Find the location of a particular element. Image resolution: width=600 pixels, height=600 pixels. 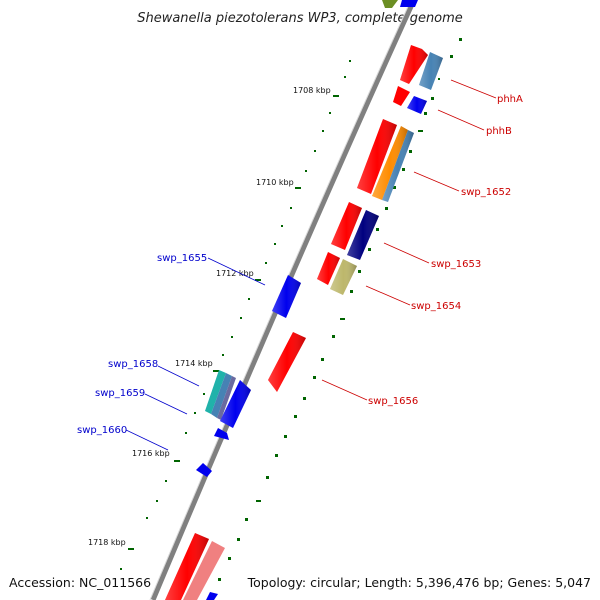

gene-phhA is located at coordinates (401, 96).